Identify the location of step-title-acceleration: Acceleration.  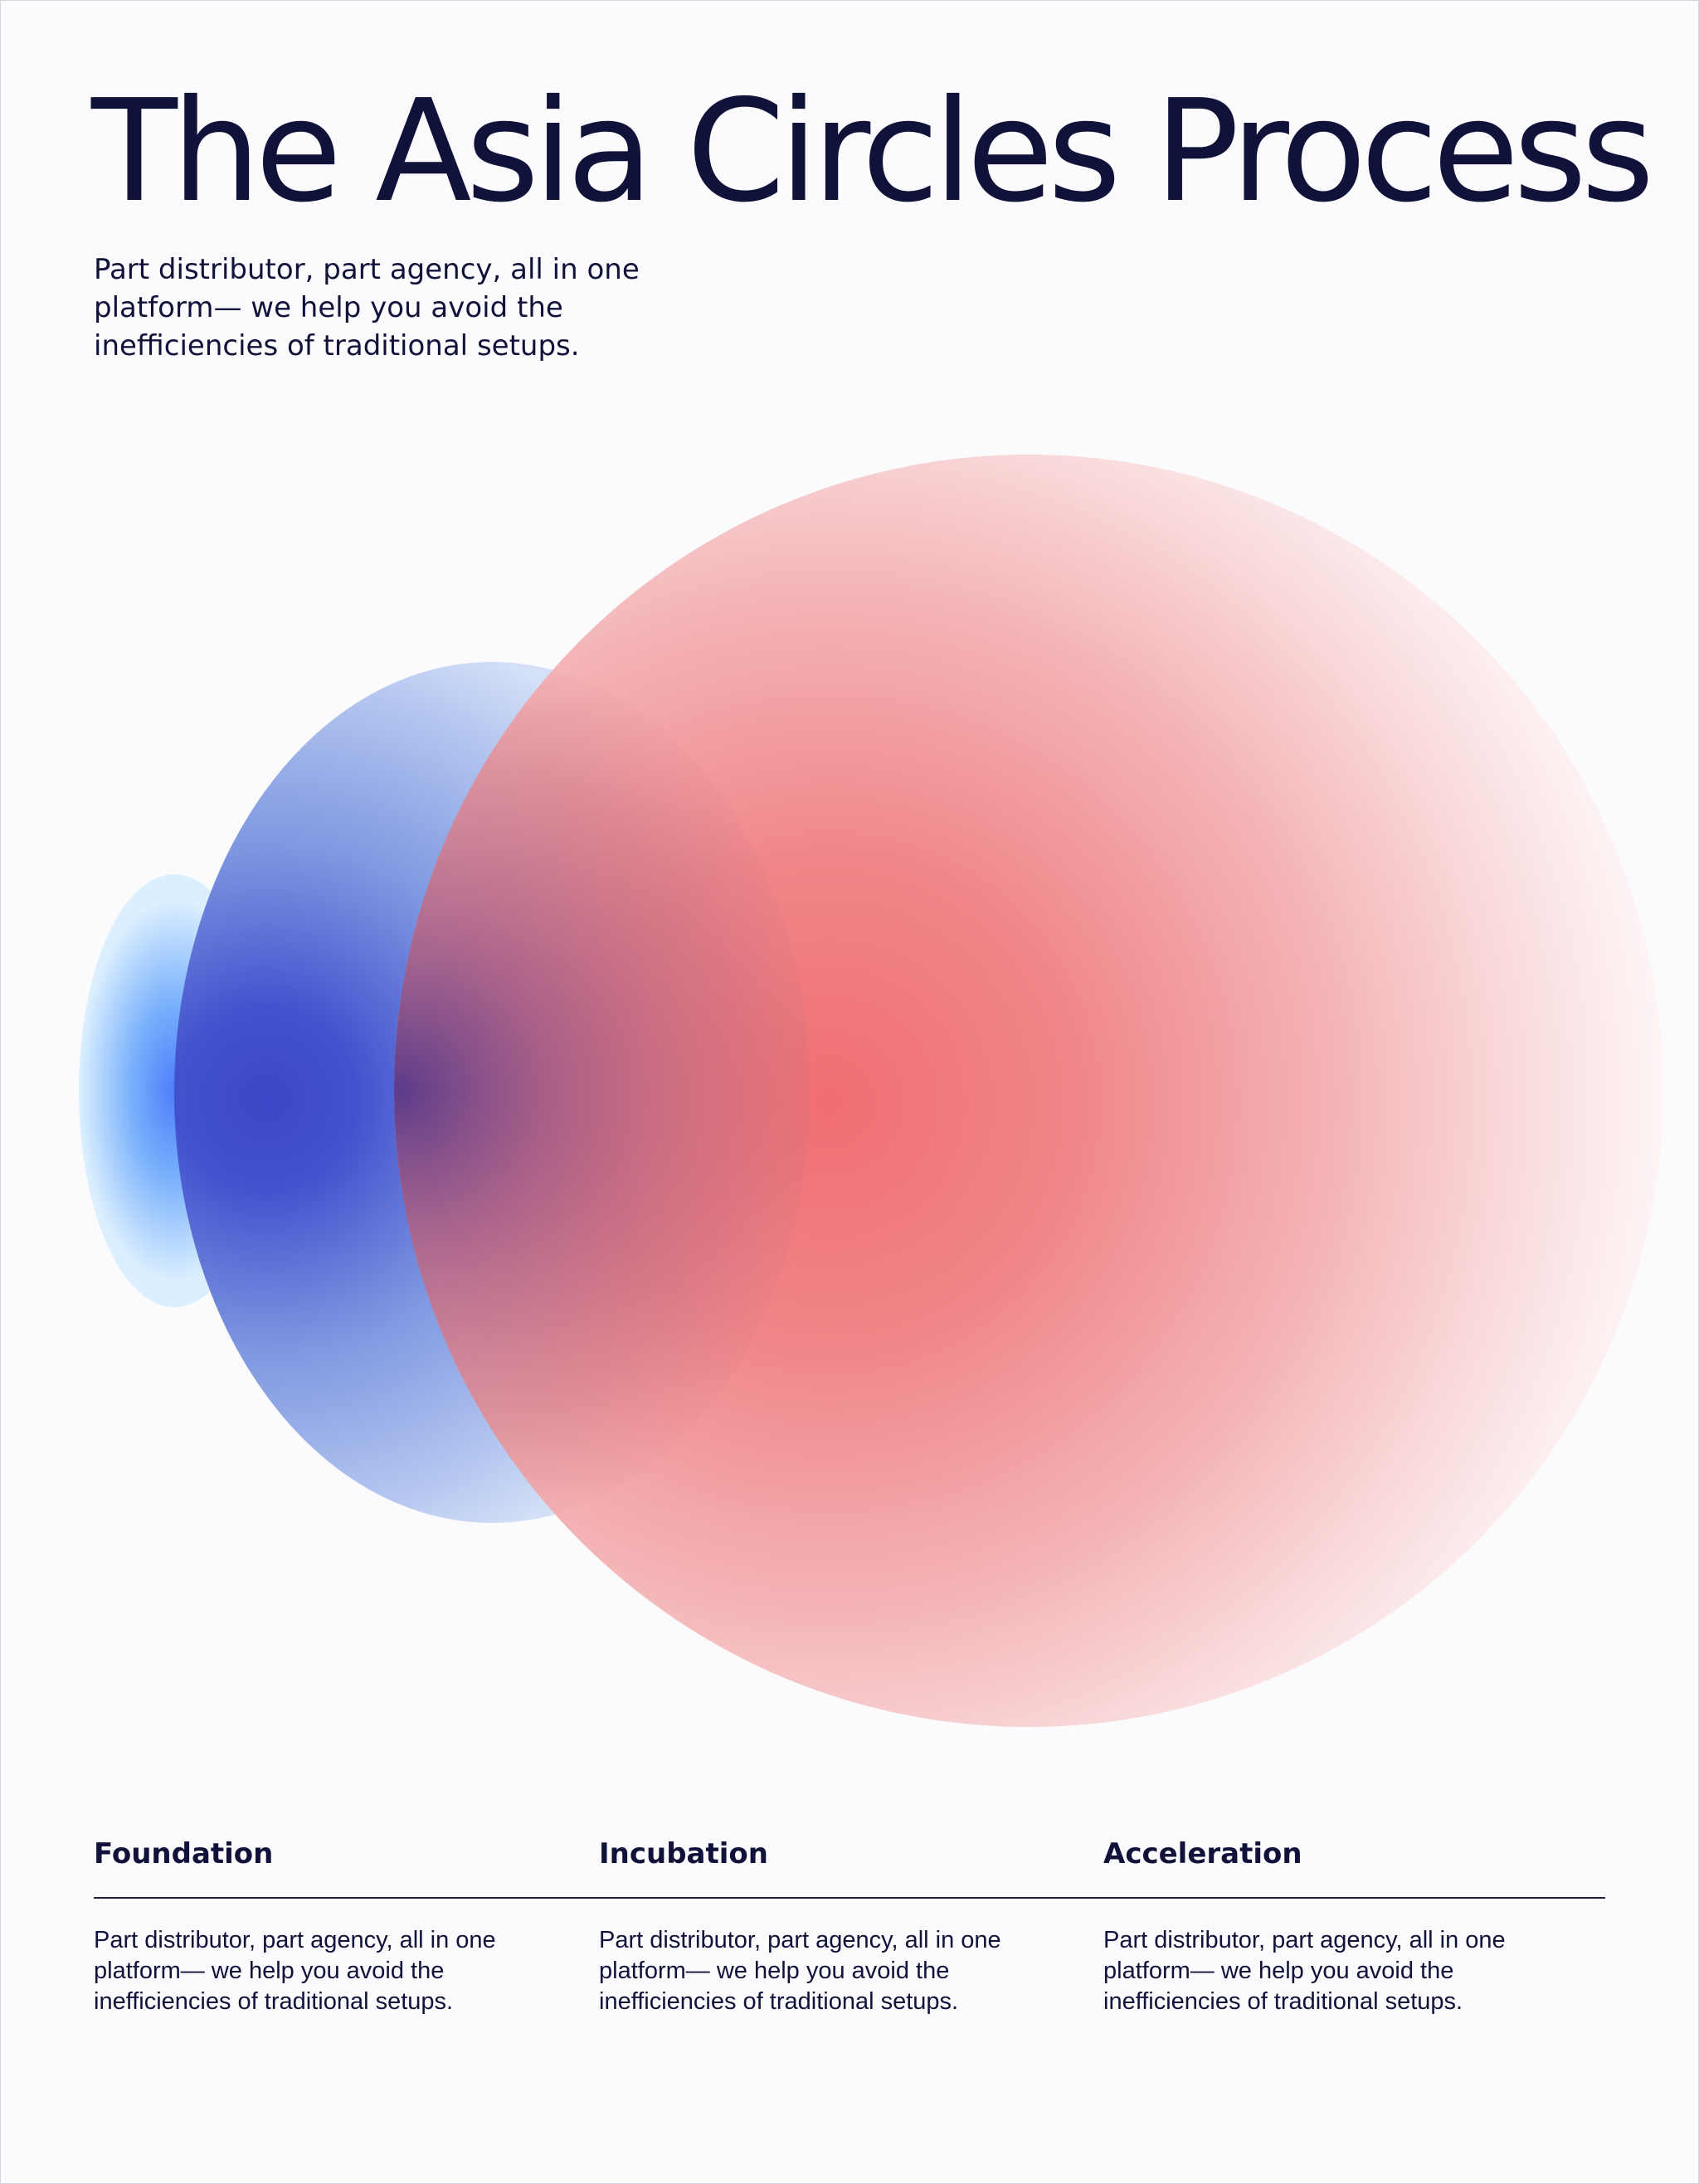
(1202, 1853).